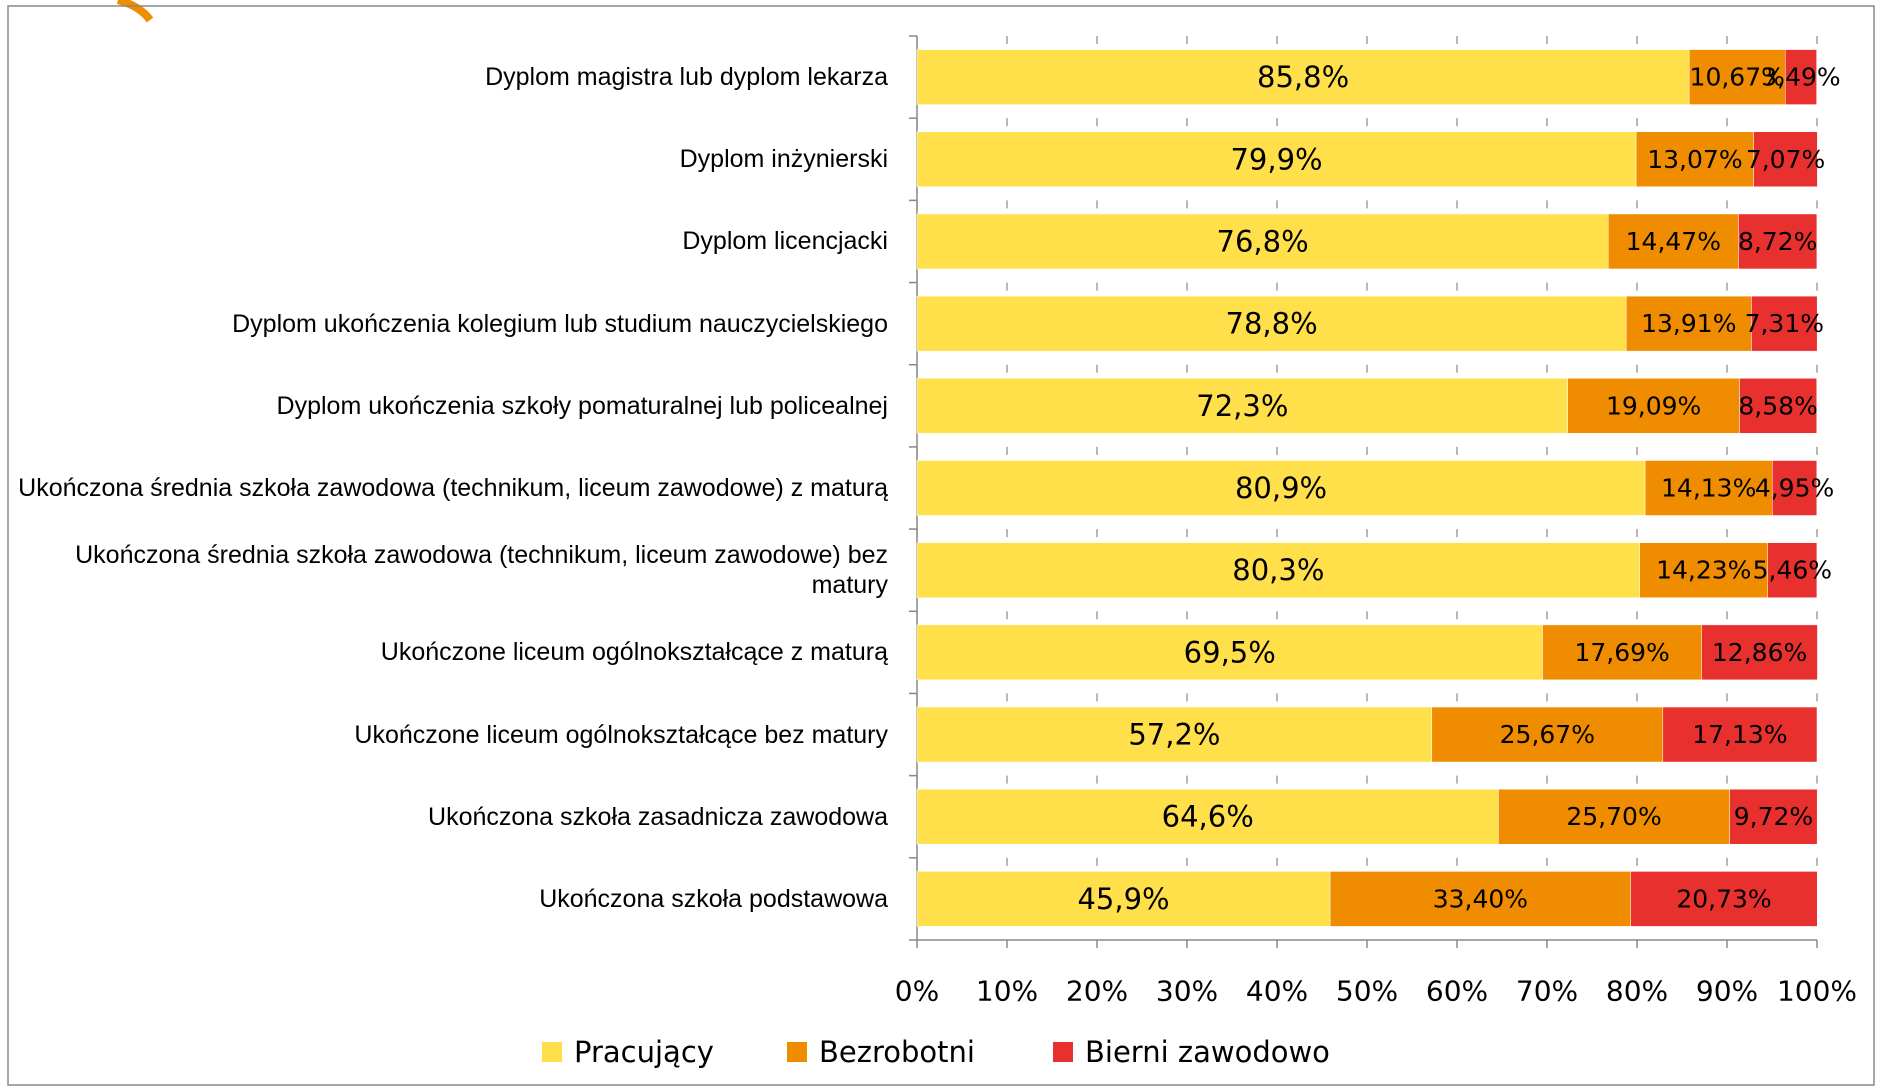  I want to click on data-label: 9,72%, so click(1773, 816).